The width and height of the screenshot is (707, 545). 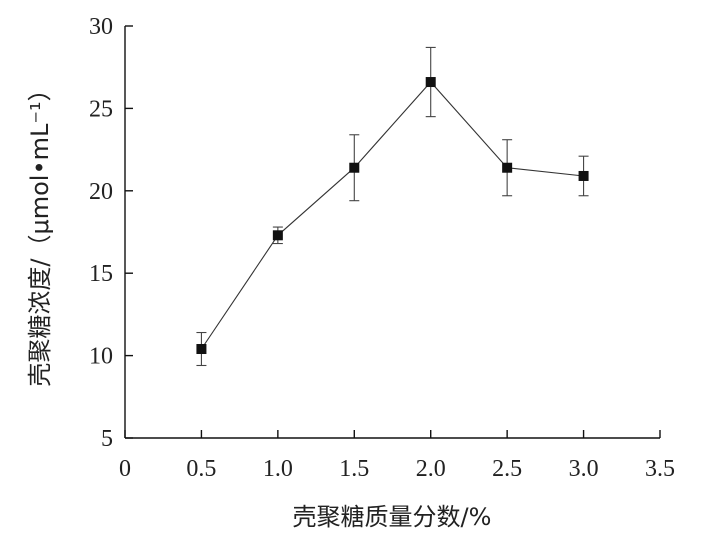 What do you see at coordinates (101, 192) in the screenshot?
I see `y-tick-label: 20` at bounding box center [101, 192].